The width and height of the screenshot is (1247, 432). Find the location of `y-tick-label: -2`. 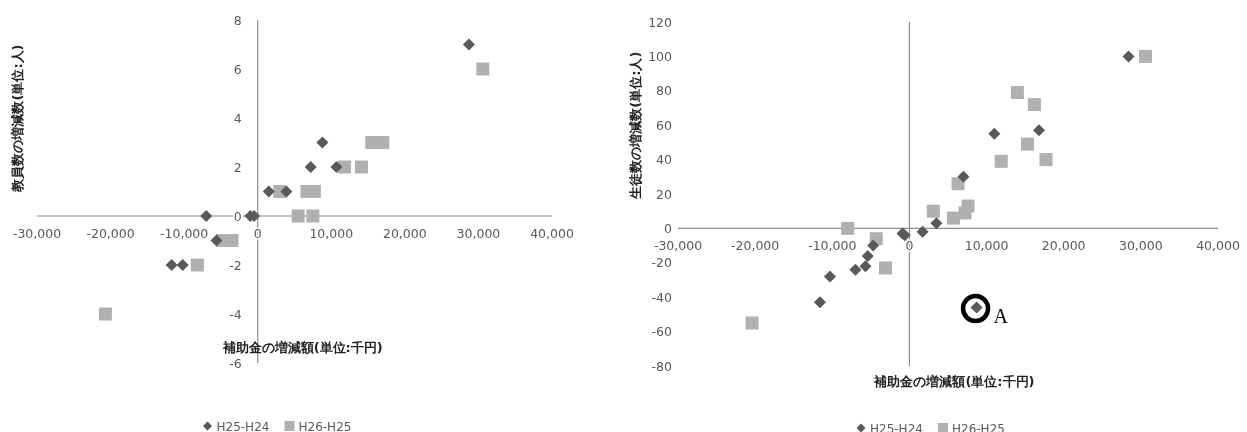

y-tick-label: -2 is located at coordinates (235, 265).